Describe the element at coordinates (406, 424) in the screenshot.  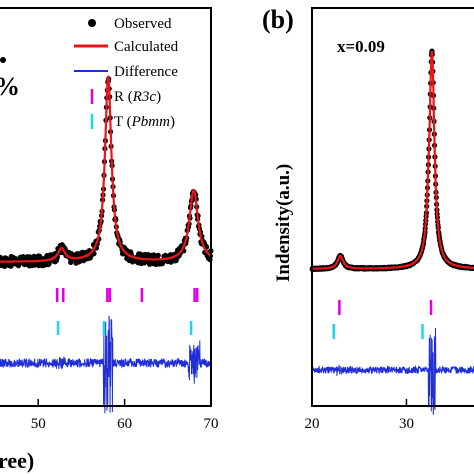
I see `x-tick-label: 30` at that location.